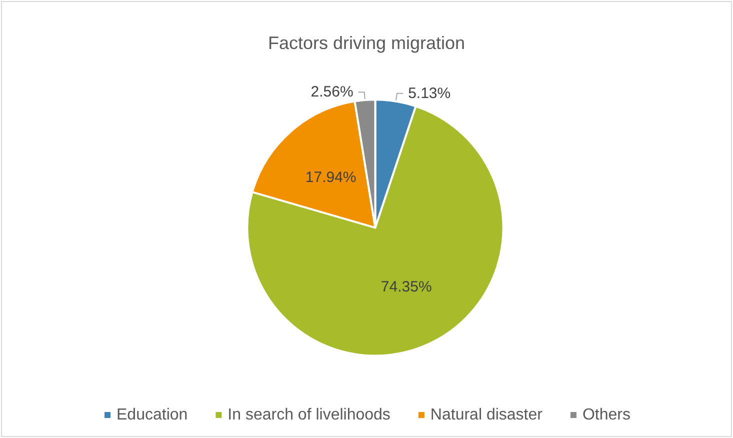  Describe the element at coordinates (406, 287) in the screenshot. I see `data-label: 74.35%` at that location.